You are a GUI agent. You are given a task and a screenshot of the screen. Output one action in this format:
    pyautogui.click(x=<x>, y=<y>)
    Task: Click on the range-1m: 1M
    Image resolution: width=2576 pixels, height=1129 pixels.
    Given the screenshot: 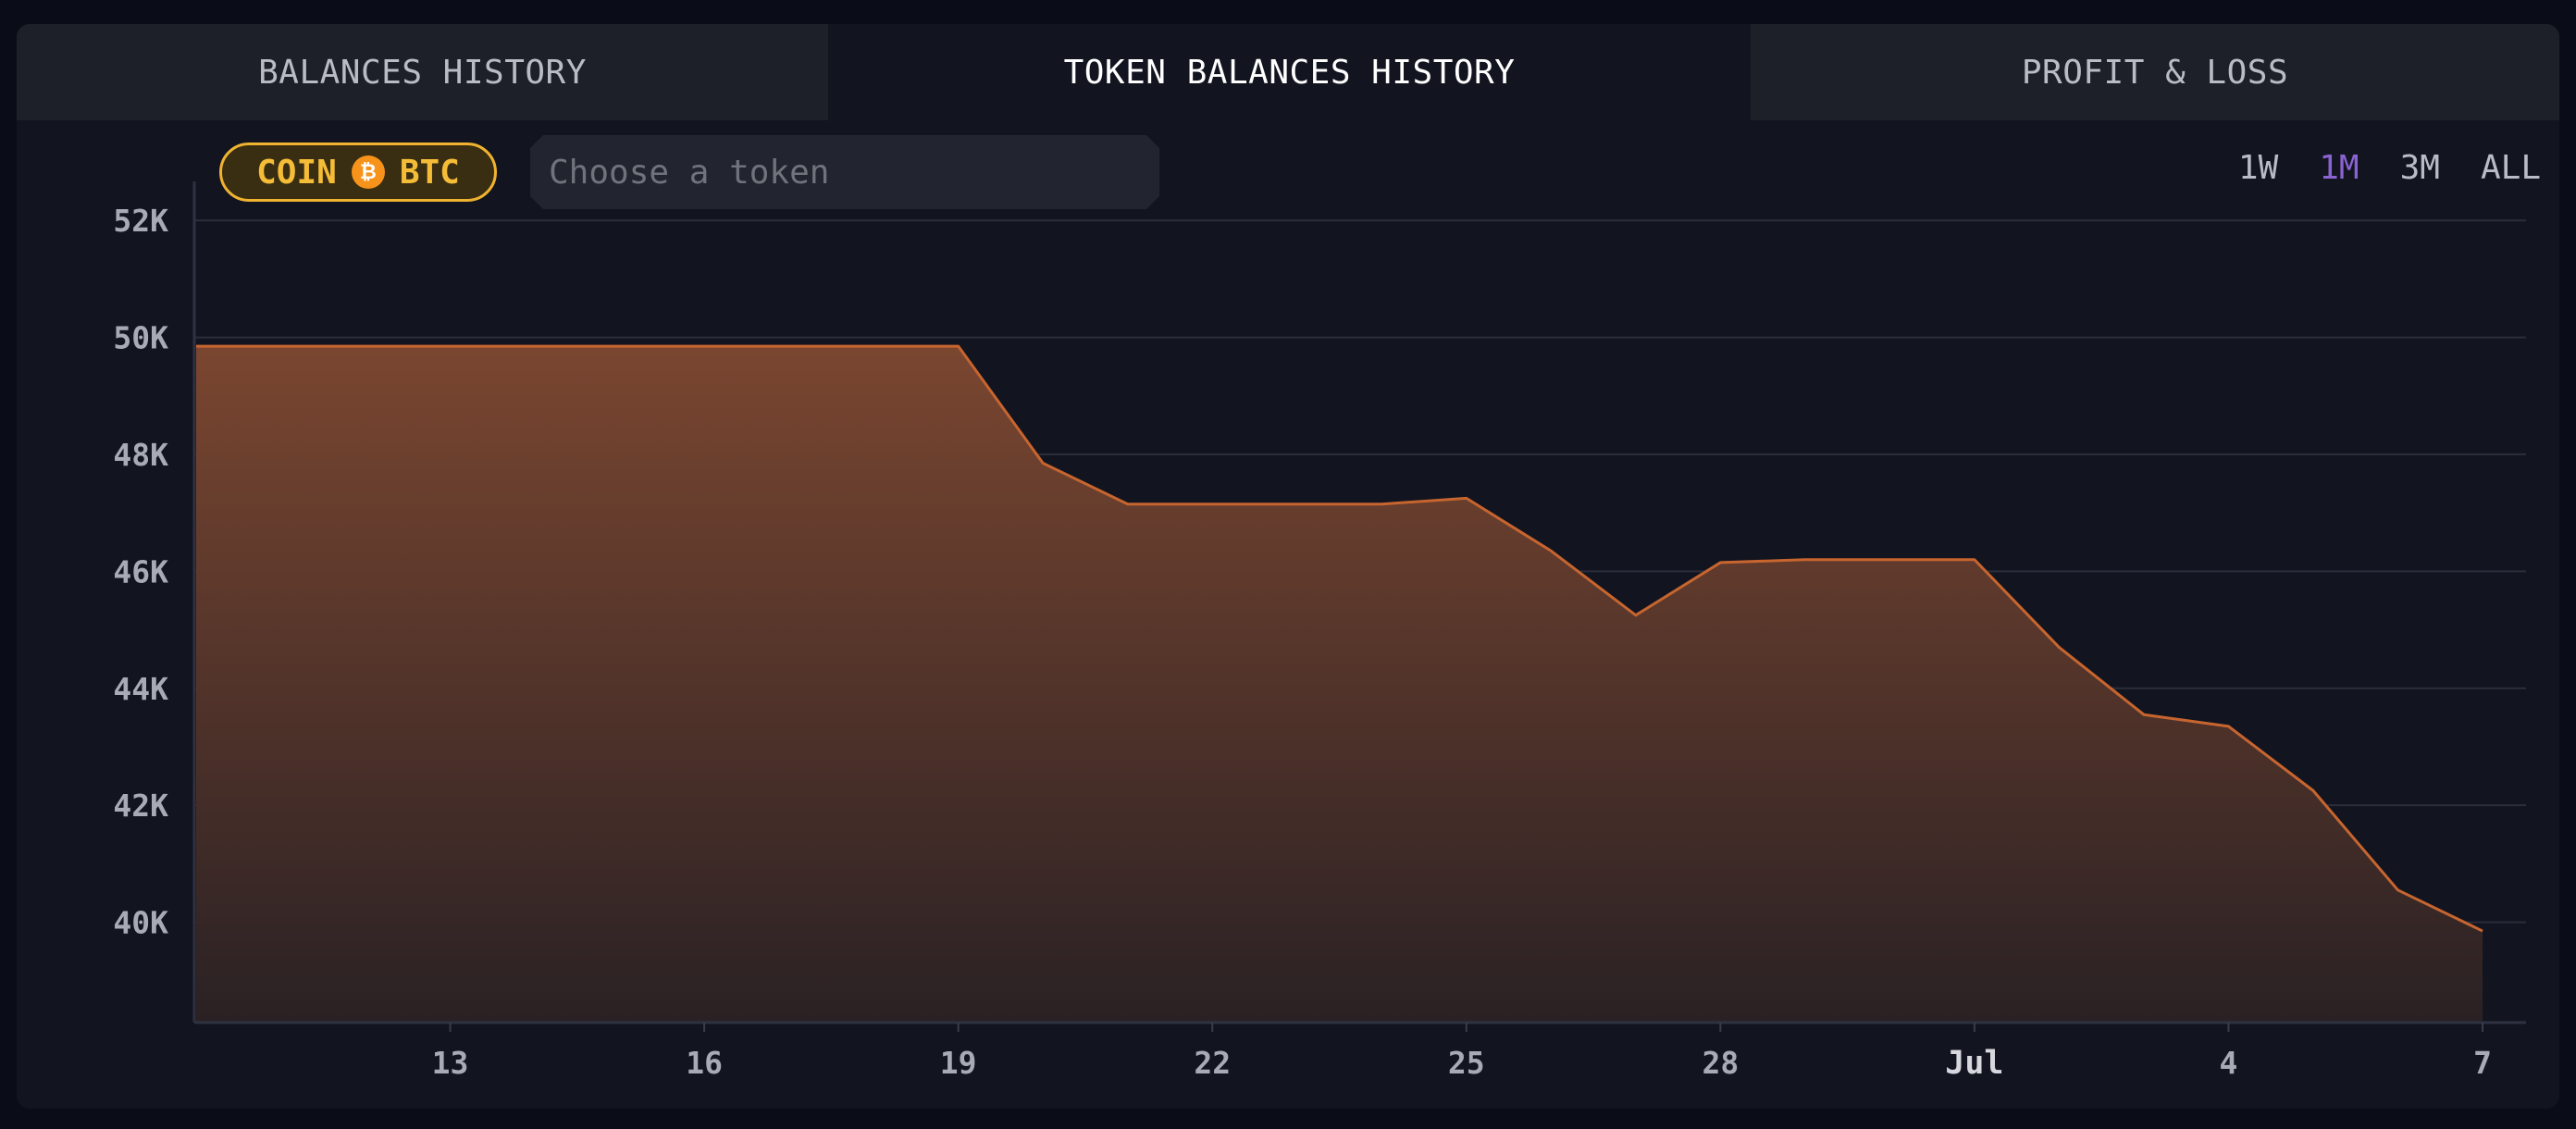 What is the action you would take?
    pyautogui.click(x=2339, y=168)
    